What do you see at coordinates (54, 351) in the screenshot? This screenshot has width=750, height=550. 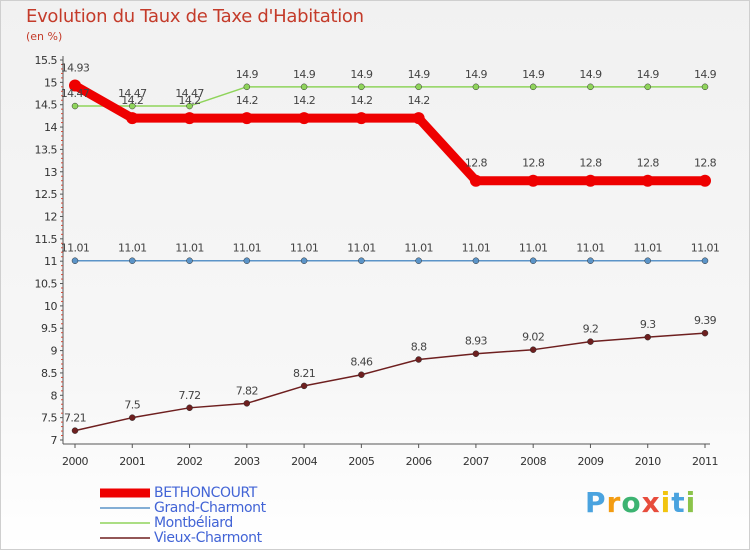 I see `y-tick-label: 9` at bounding box center [54, 351].